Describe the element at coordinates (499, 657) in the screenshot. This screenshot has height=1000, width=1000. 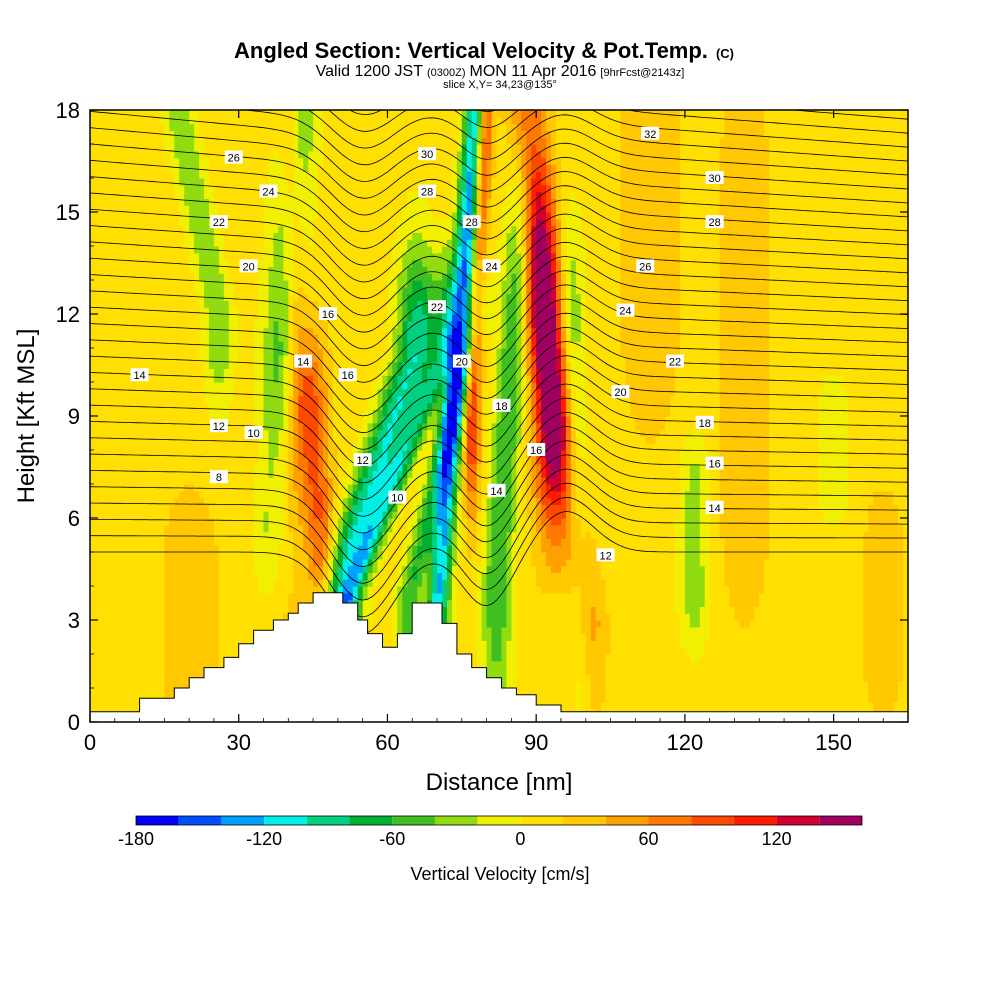
I see `terrain-mask` at that location.